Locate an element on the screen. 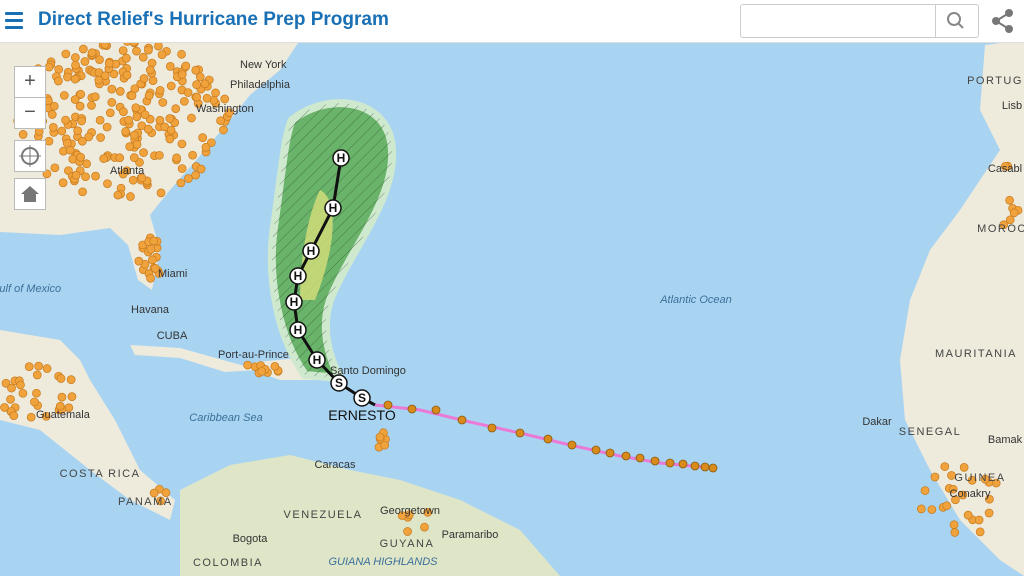 The width and height of the screenshot is (1024, 576). map-label: PORTUG is located at coordinates (995, 81).